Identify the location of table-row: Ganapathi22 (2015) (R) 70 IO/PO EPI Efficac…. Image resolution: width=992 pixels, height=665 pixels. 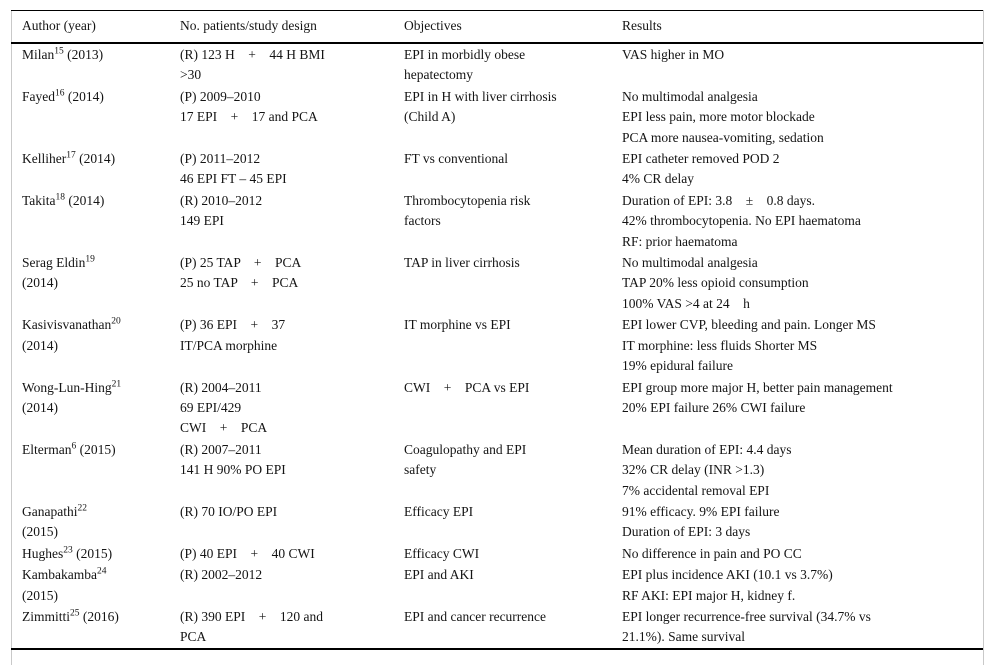
(497, 522).